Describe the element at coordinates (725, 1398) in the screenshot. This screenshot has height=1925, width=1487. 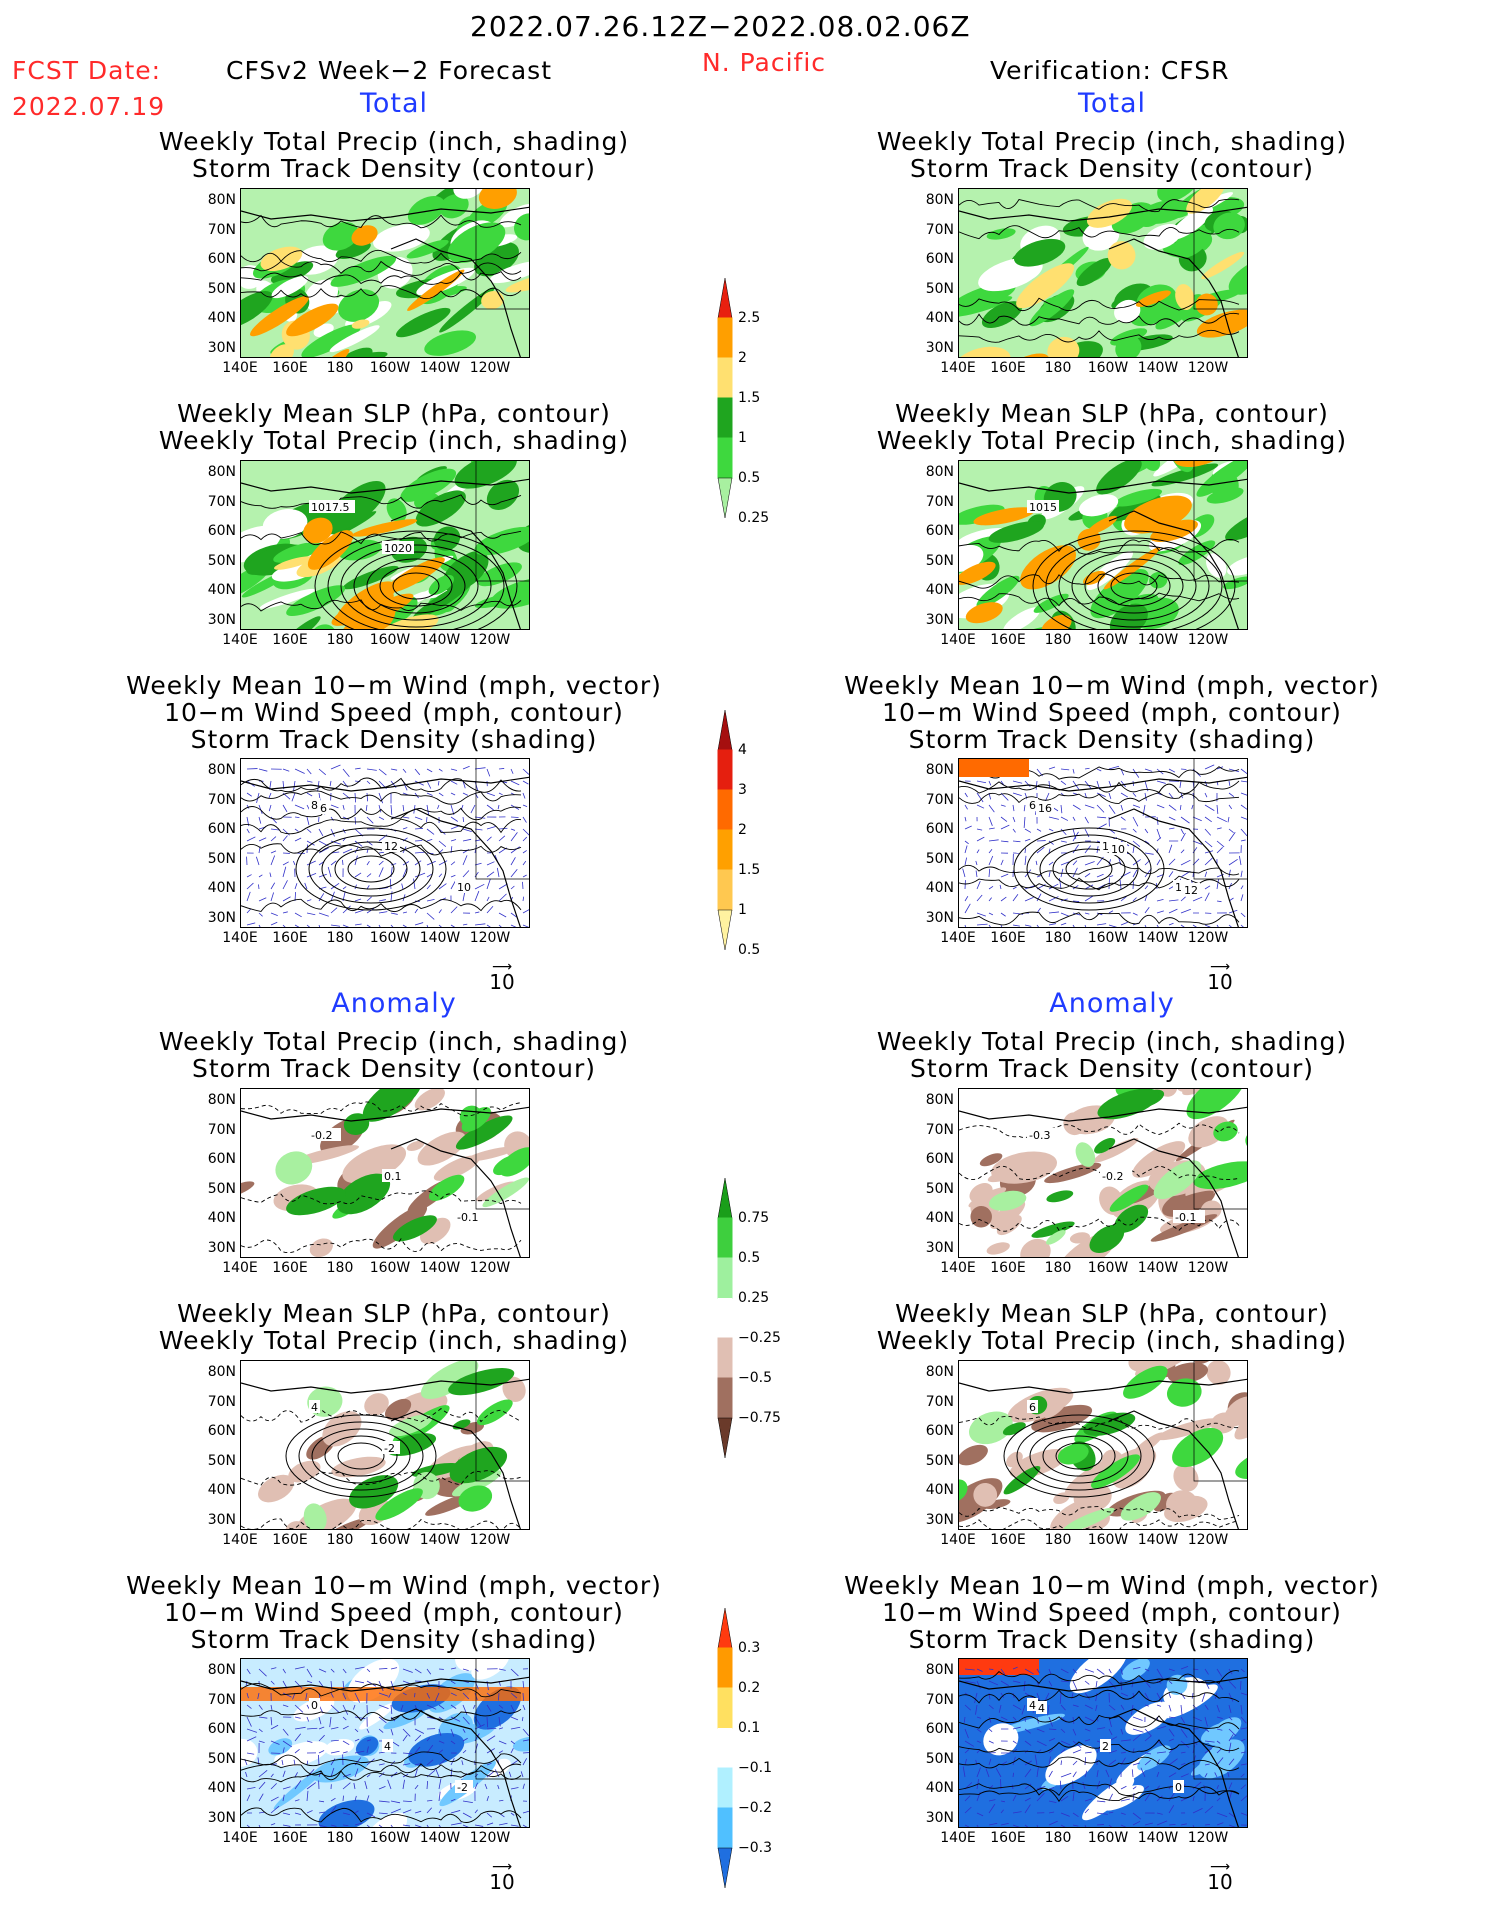
I see `colorbar-swatch` at that location.